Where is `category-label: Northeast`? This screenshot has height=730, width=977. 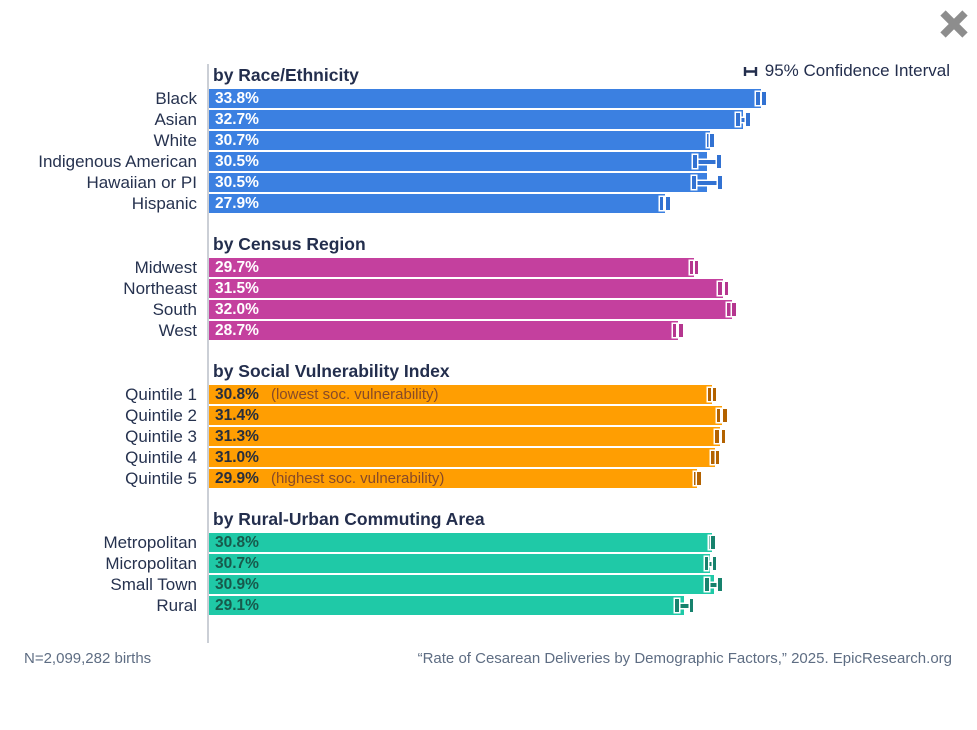 category-label: Northeast is located at coordinates (160, 288).